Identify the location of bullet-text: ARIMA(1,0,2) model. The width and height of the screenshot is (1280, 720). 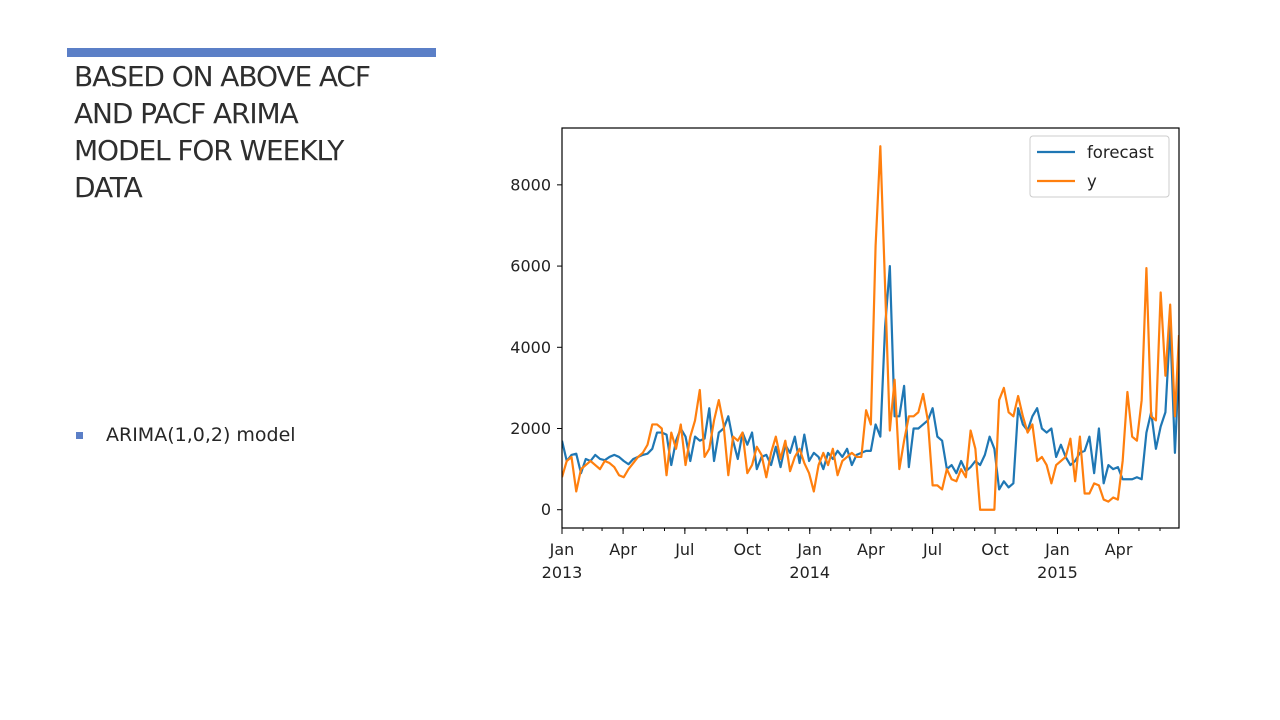
(201, 435).